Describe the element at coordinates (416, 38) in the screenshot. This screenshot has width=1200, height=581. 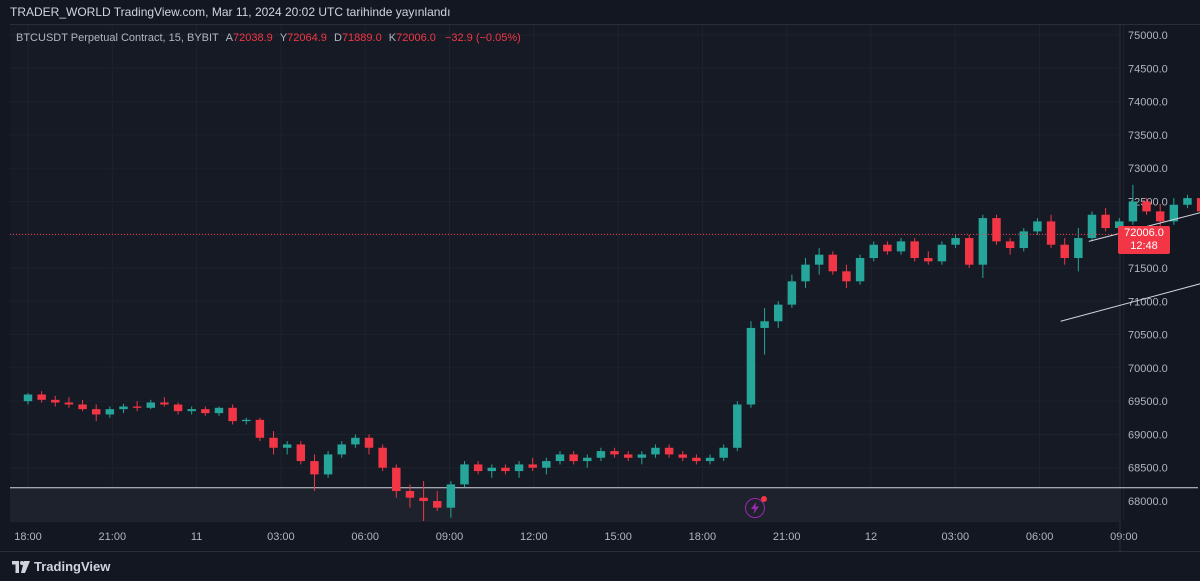
I see `close-value: 72006.0` at that location.